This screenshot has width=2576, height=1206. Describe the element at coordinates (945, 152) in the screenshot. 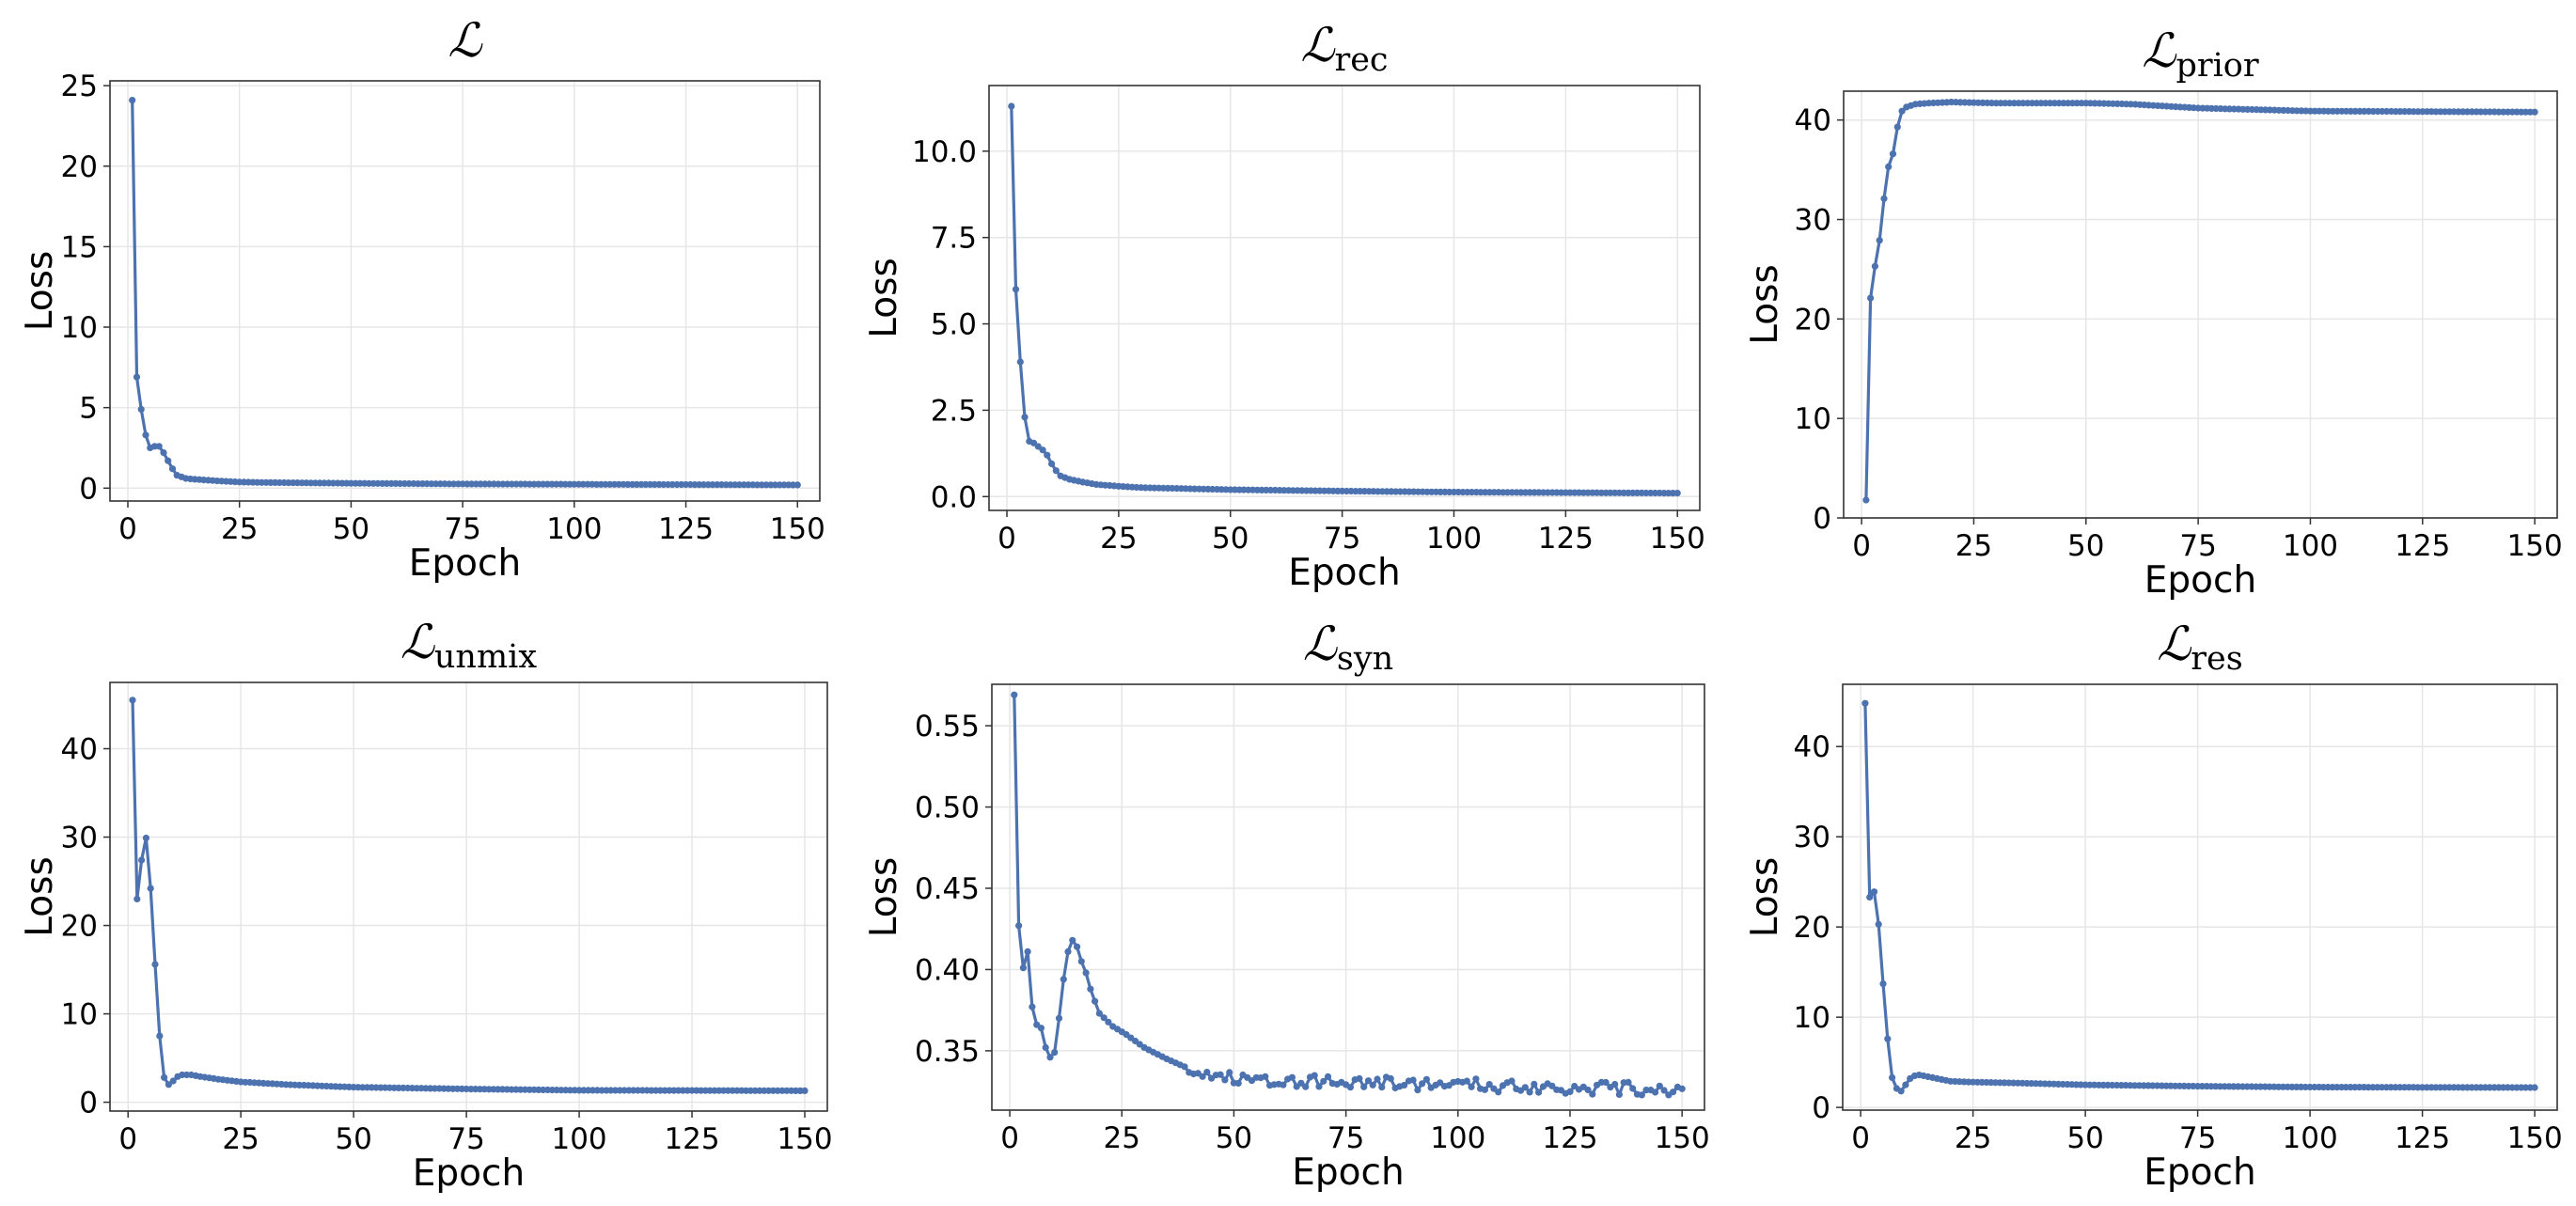

I see `y-tick-label: 10.0` at that location.